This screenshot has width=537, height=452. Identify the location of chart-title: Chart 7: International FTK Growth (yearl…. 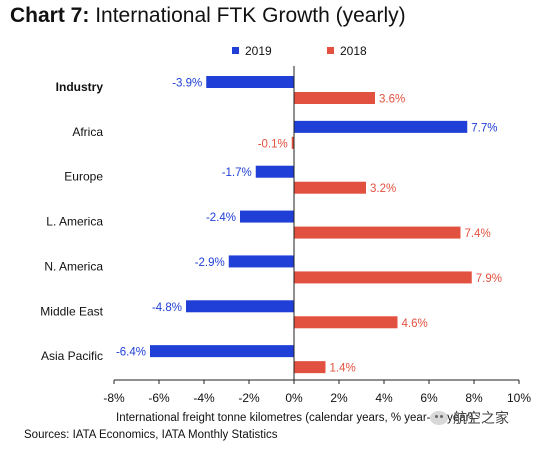
(208, 16).